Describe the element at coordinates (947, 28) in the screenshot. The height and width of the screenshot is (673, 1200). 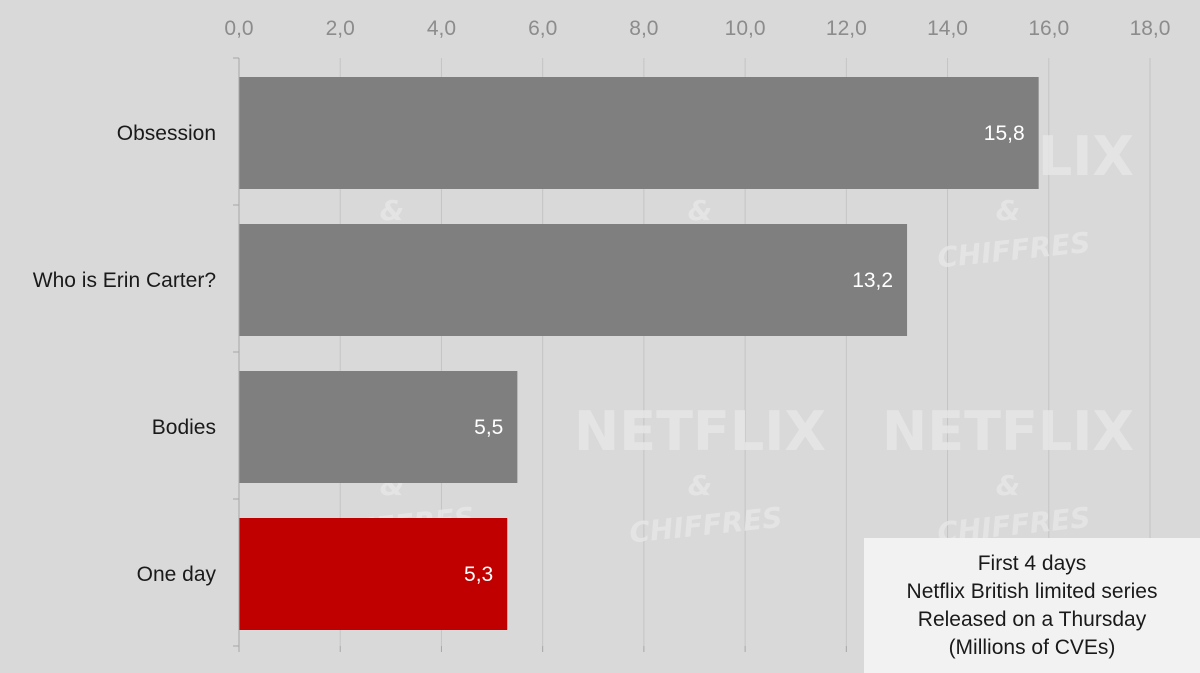
I see `x-tick-label: 14,0` at that location.